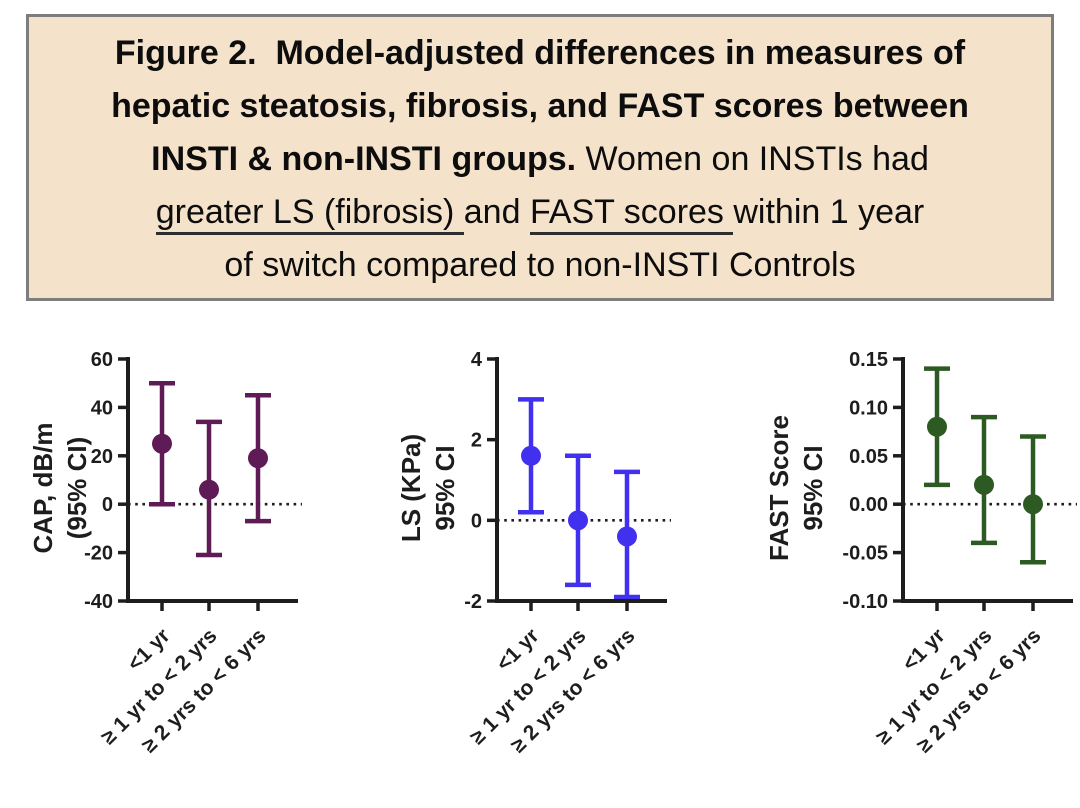 Image resolution: width=1080 pixels, height=808 pixels. I want to click on svg-text: -0.10, so click(865, 602).